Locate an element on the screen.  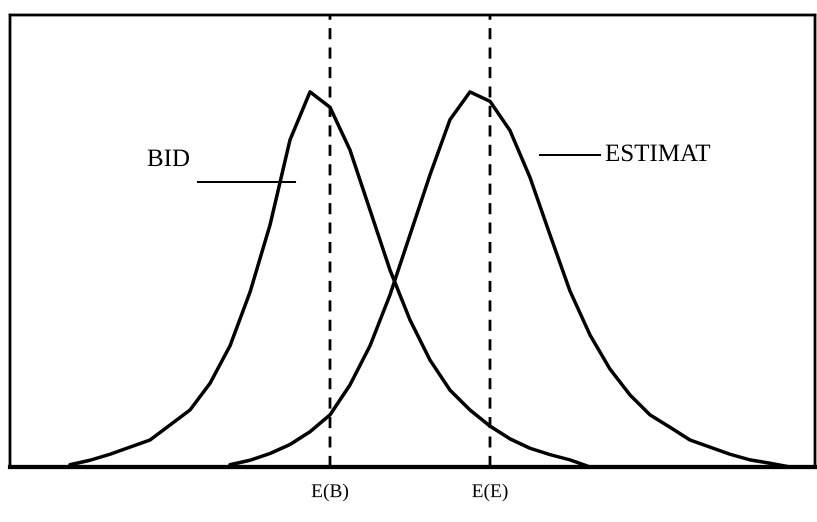
annotation: BID is located at coordinates (168, 158).